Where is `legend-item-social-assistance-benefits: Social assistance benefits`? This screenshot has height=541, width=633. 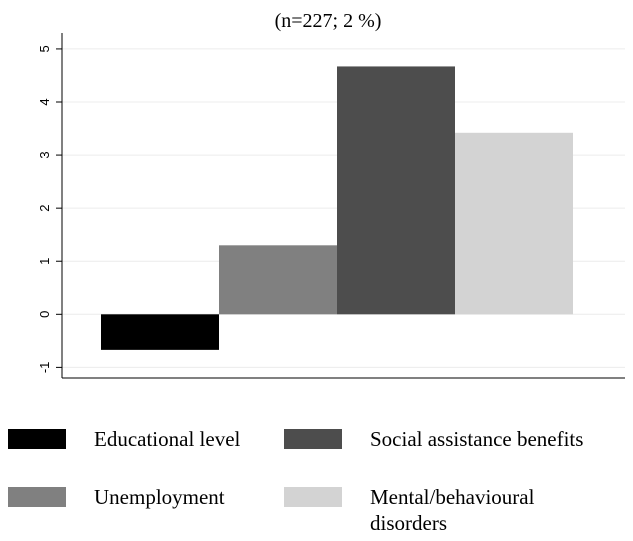 legend-item-social-assistance-benefits: Social assistance benefits is located at coordinates (433, 439).